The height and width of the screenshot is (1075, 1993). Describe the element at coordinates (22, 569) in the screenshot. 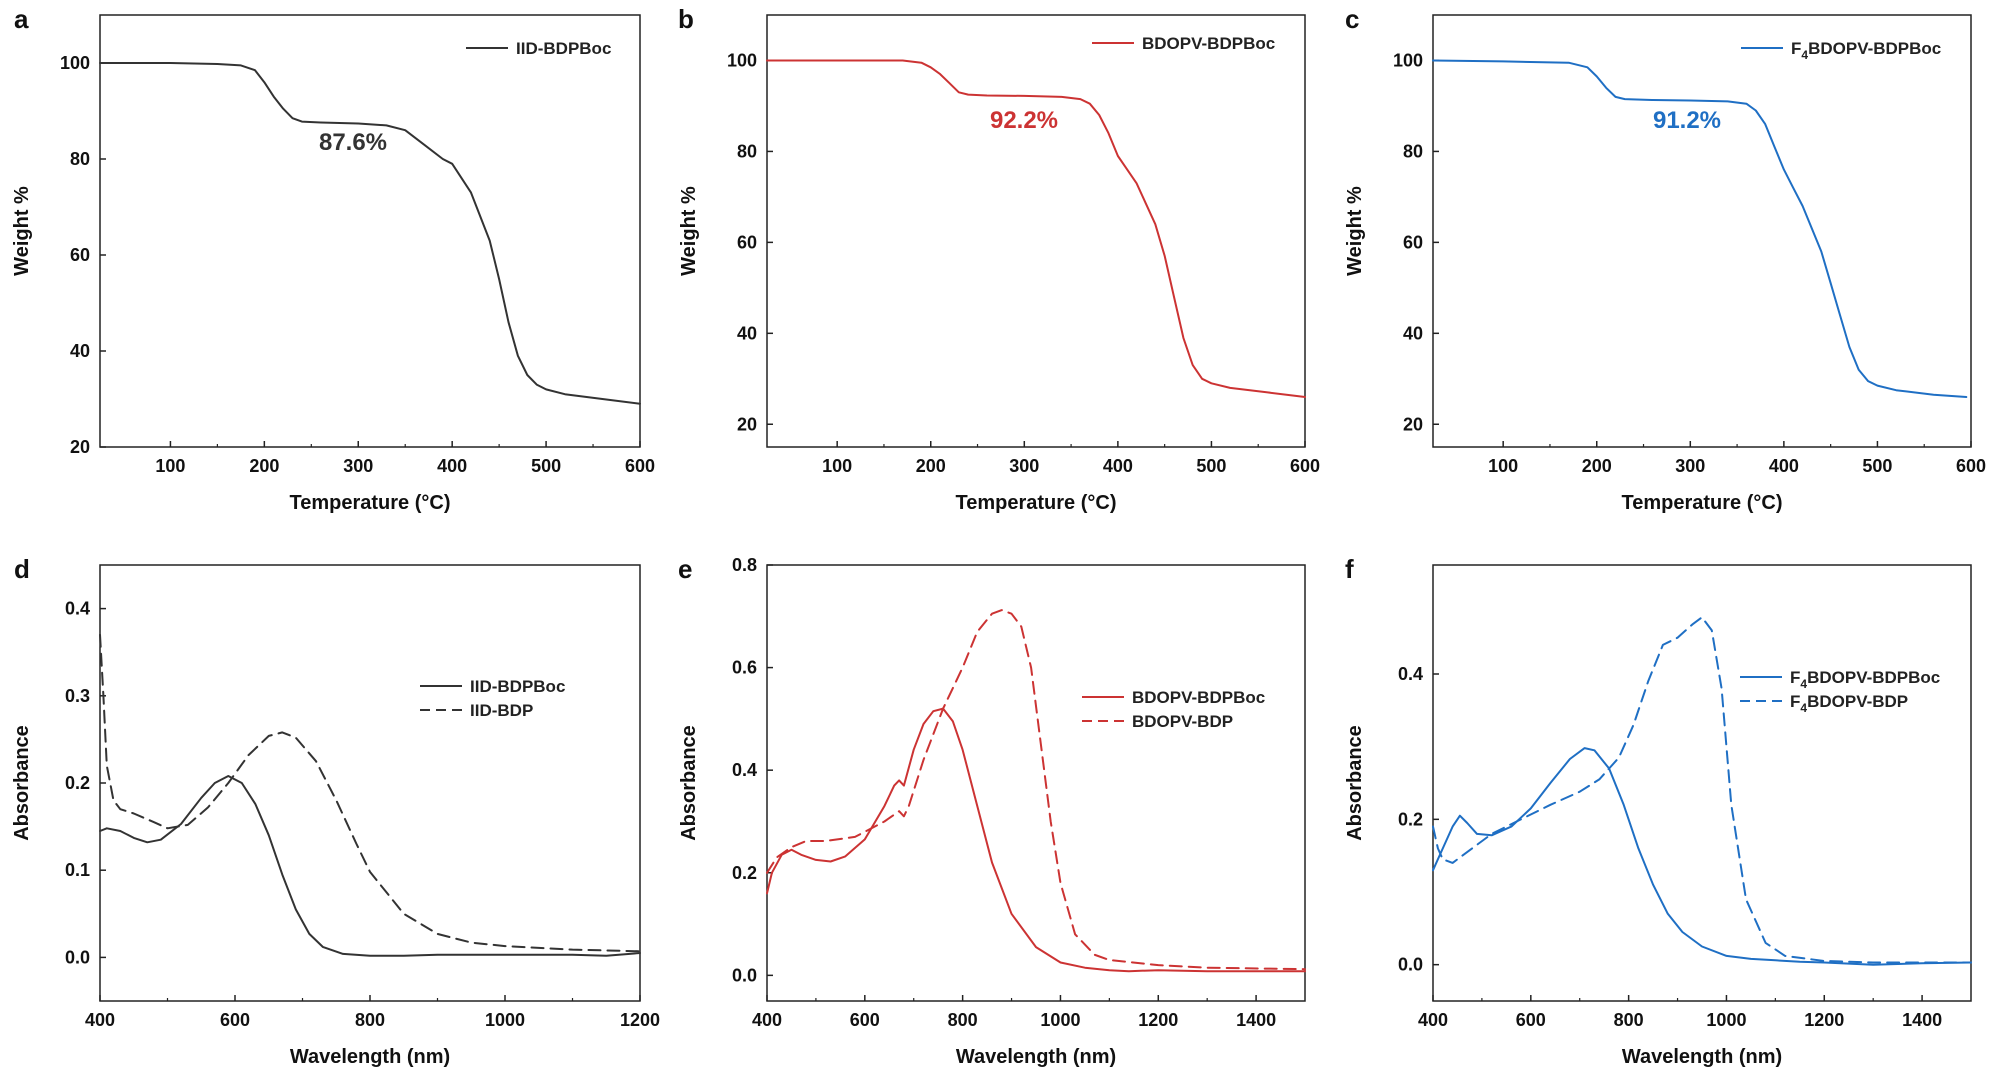

I see `panel-letter: d` at that location.